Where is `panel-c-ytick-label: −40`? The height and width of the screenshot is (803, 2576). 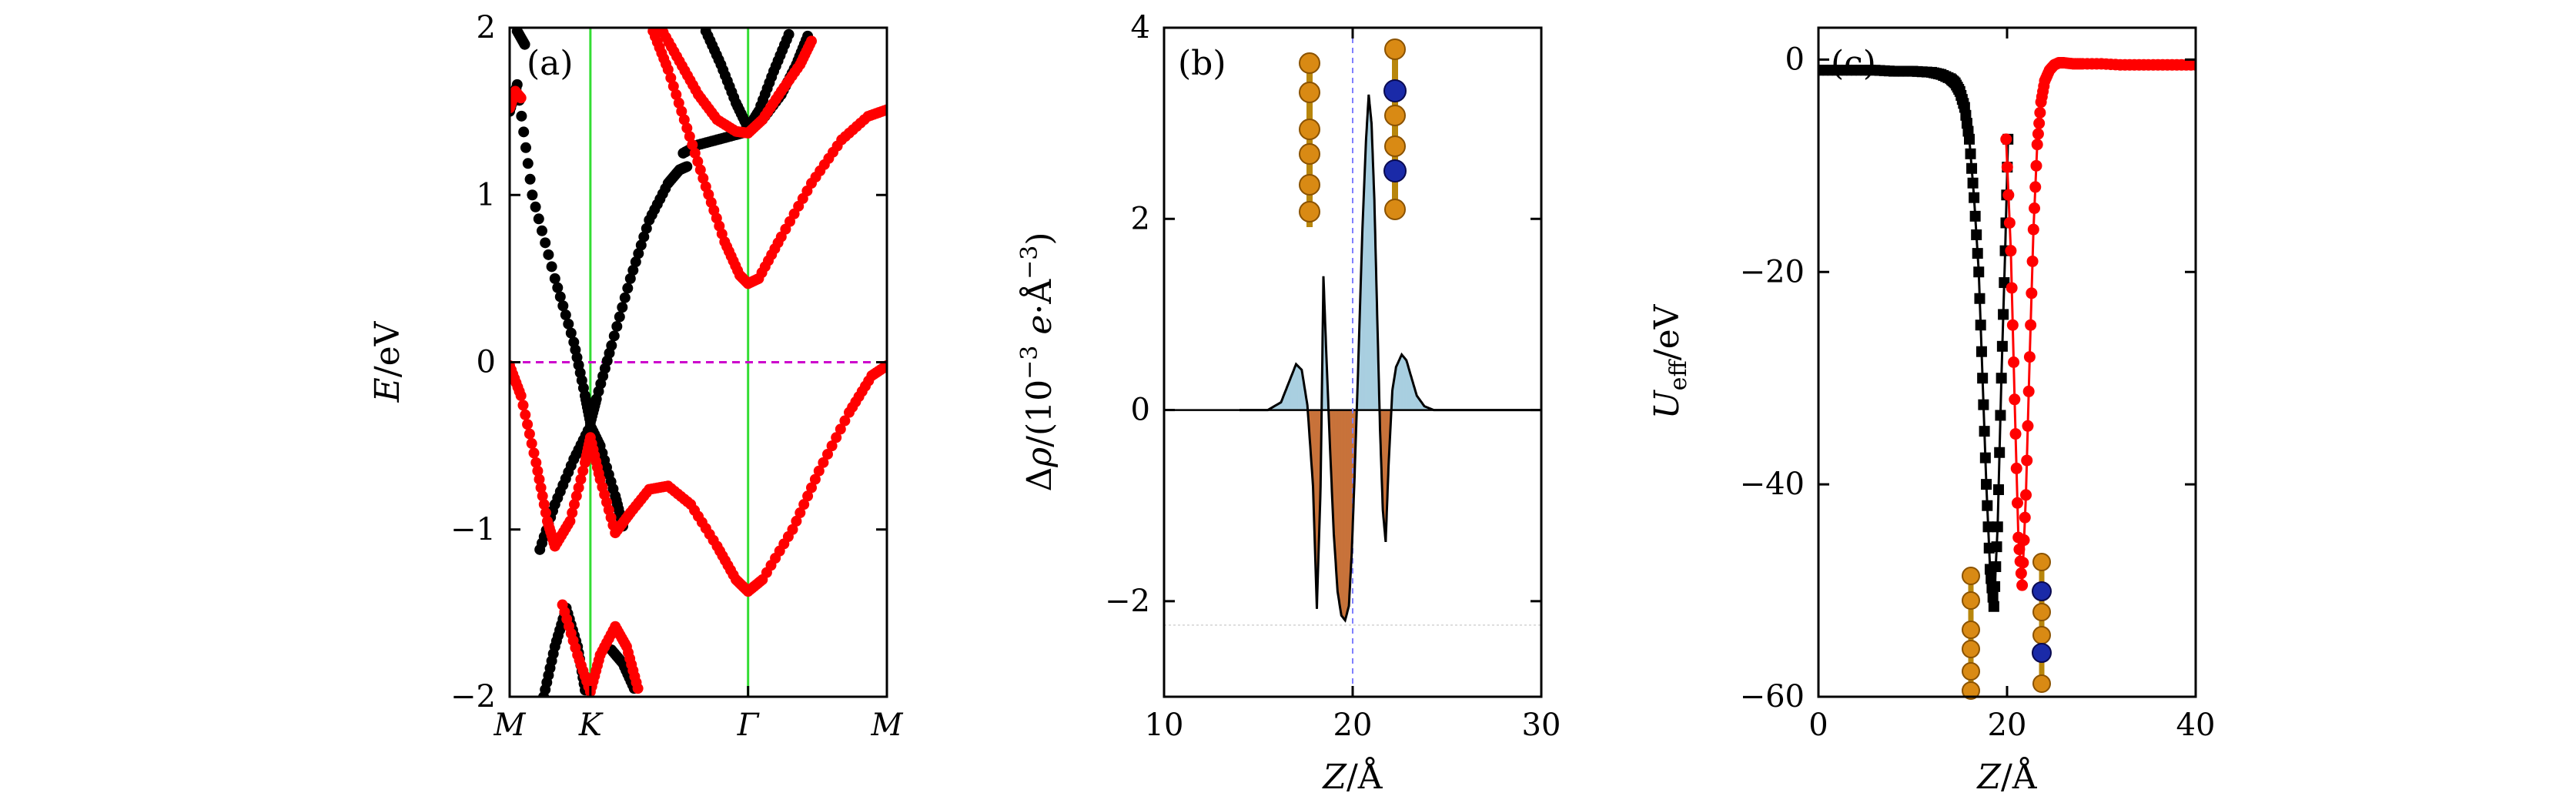 panel-c-ytick-label: −40 is located at coordinates (1772, 484).